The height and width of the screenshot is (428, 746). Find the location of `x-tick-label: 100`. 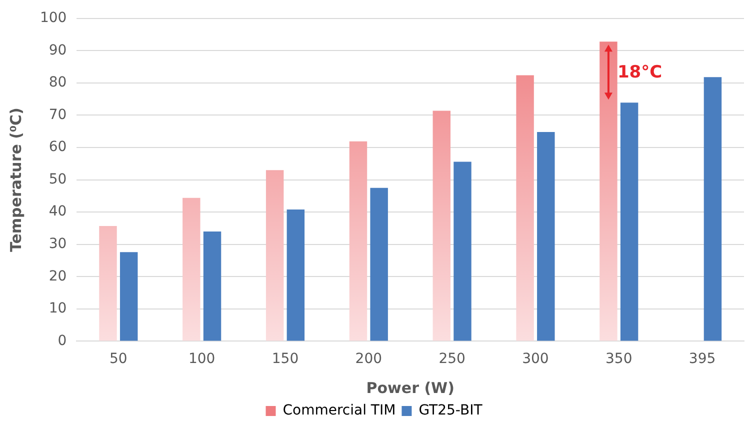

x-tick-label: 100 is located at coordinates (202, 359).